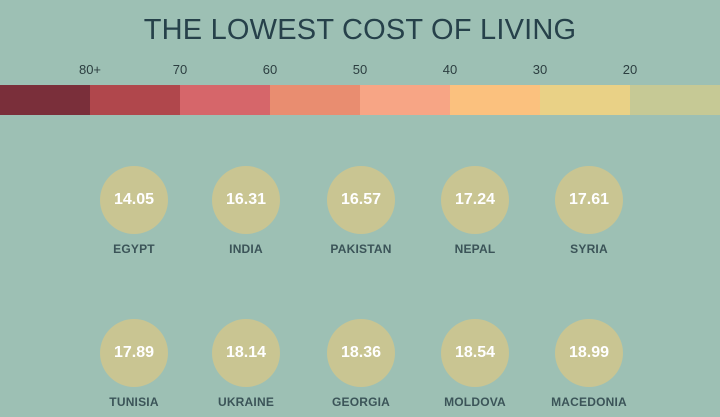  I want to click on color-scale-bar, so click(360, 100).